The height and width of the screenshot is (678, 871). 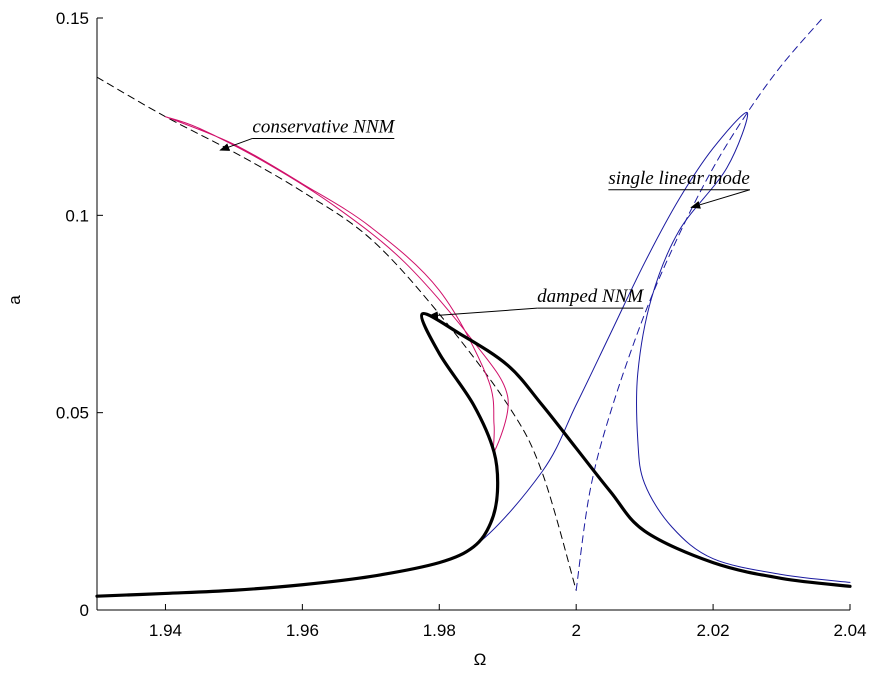 What do you see at coordinates (84, 610) in the screenshot?
I see `y-tick-label: 0` at bounding box center [84, 610].